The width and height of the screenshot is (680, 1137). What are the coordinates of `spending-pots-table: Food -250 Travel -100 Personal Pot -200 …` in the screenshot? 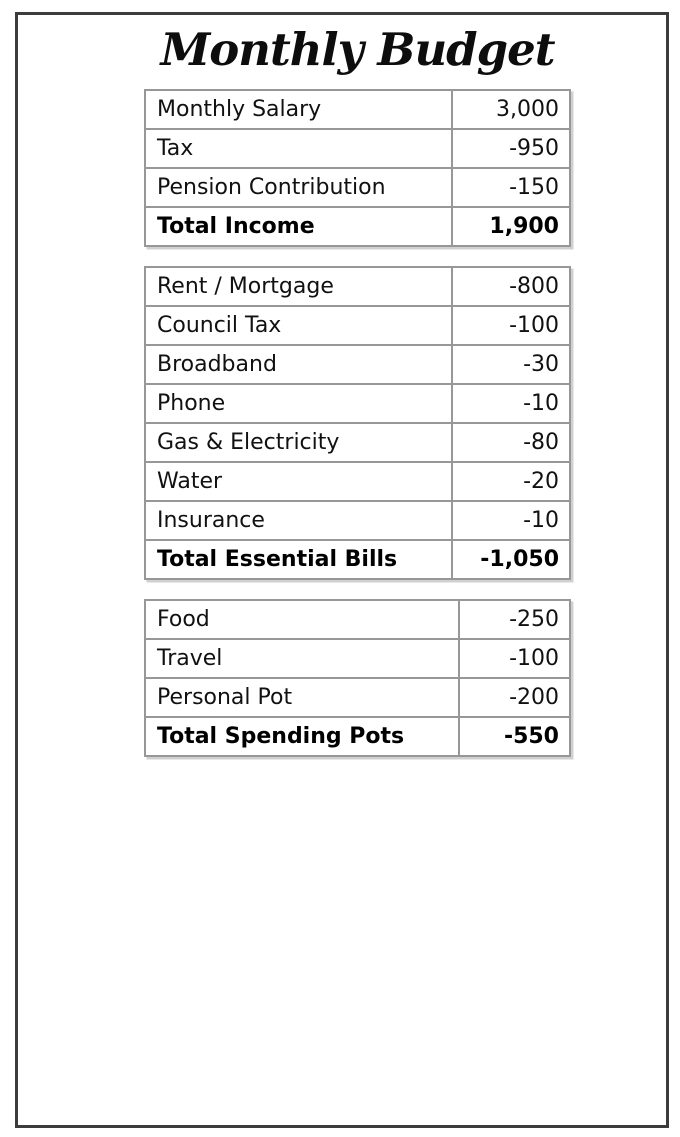 It's located at (357, 678).